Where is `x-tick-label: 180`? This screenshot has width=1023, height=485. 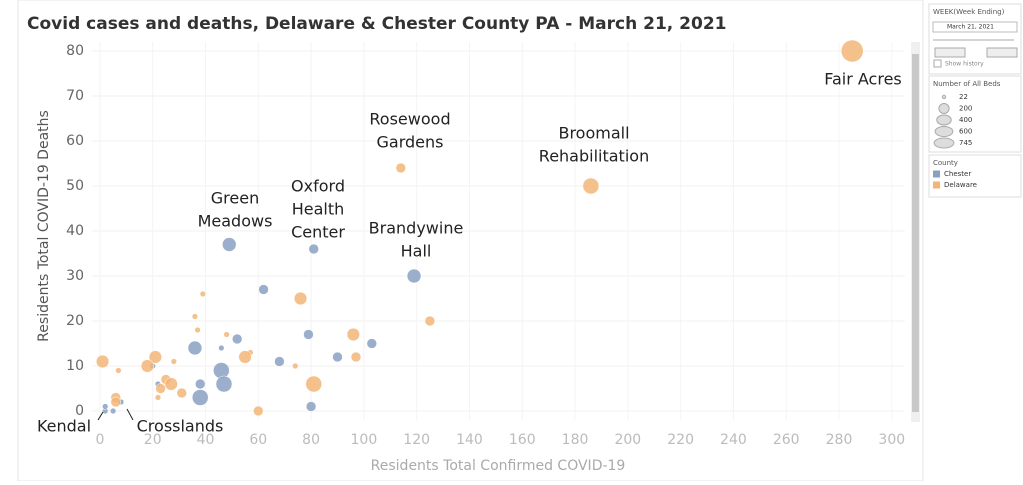 x-tick-label: 180 is located at coordinates (575, 440).